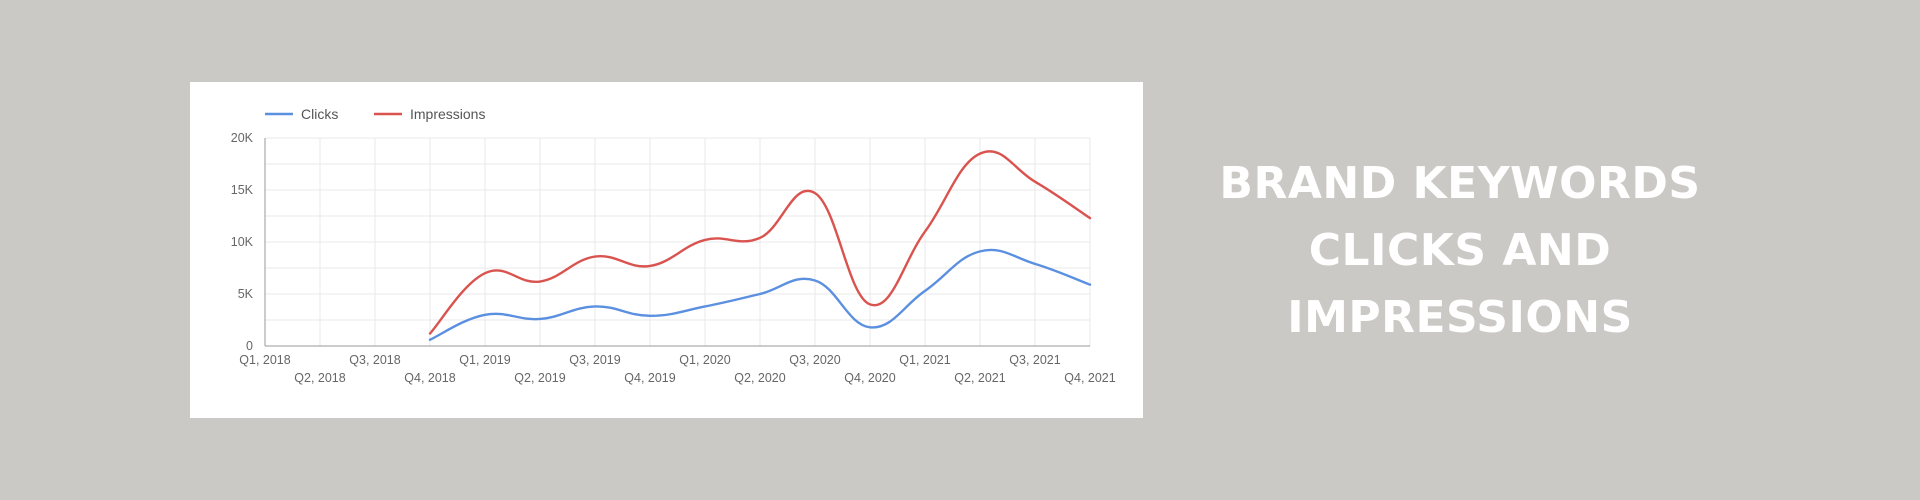  Describe the element at coordinates (242, 190) in the screenshot. I see `y-tick-label: 15K` at that location.